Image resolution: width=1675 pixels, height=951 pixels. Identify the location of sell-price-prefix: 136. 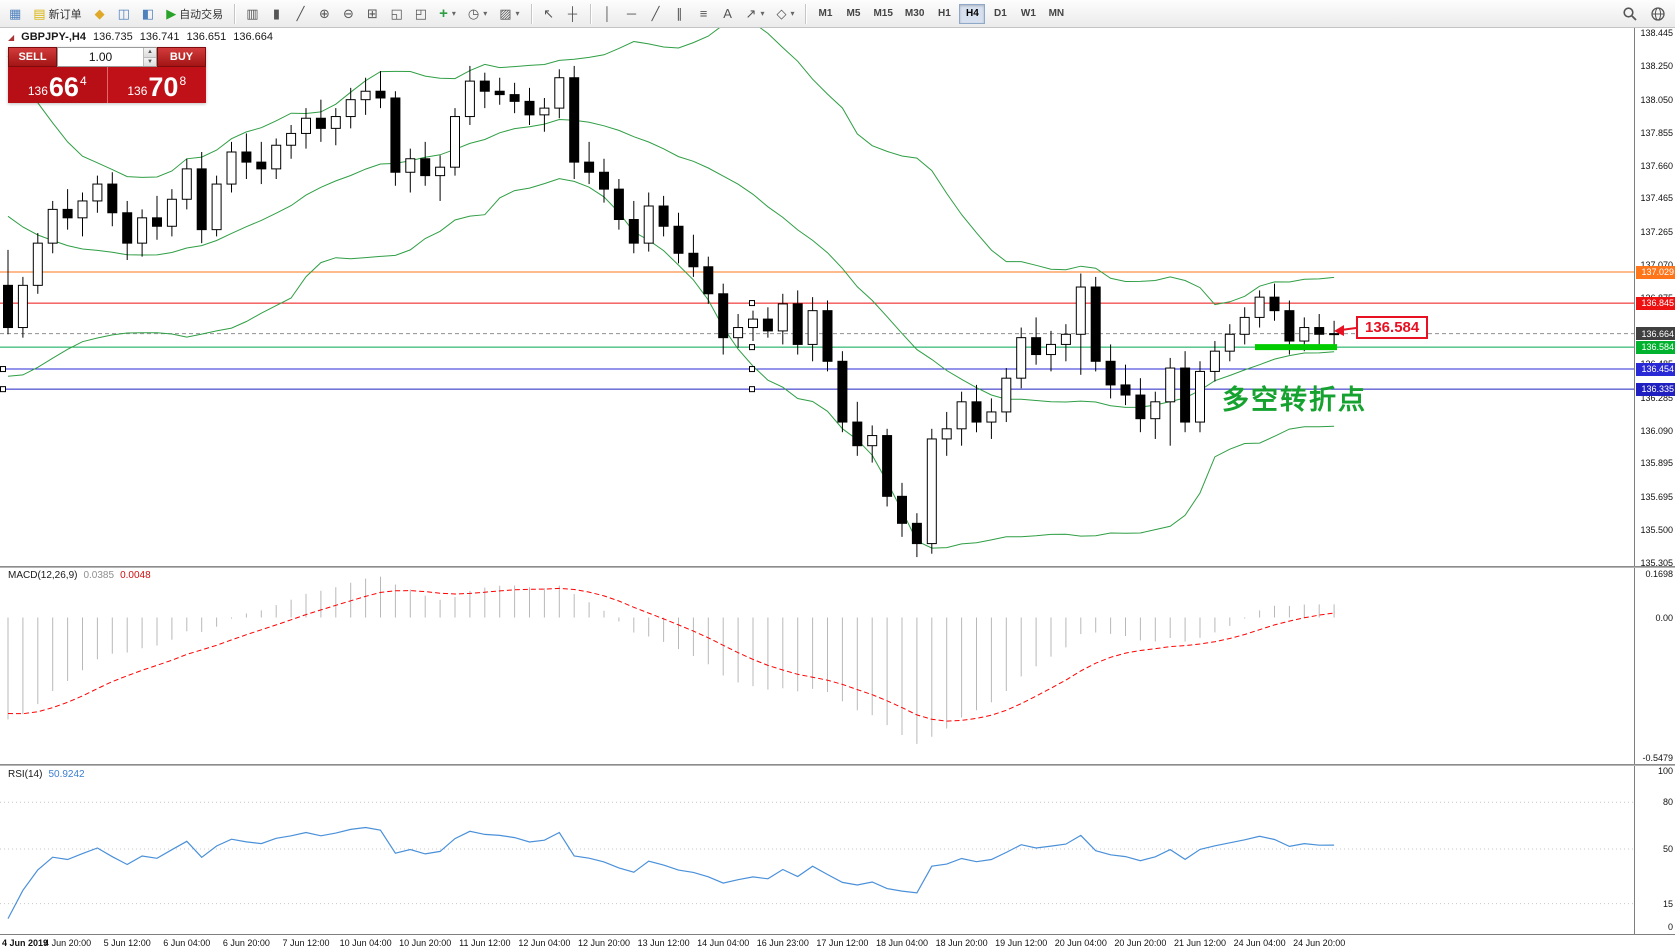
(37, 91).